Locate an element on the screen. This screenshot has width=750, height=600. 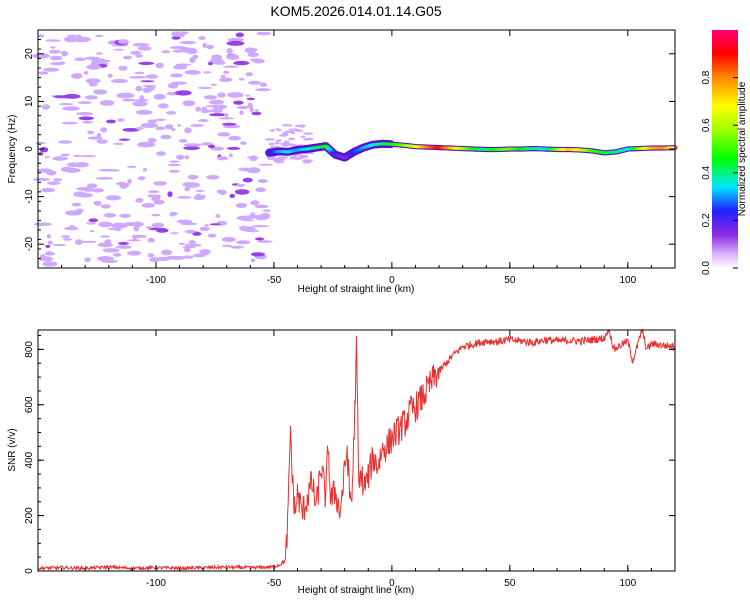
colorbar-tick-label: 0.6 is located at coordinates (706, 125).